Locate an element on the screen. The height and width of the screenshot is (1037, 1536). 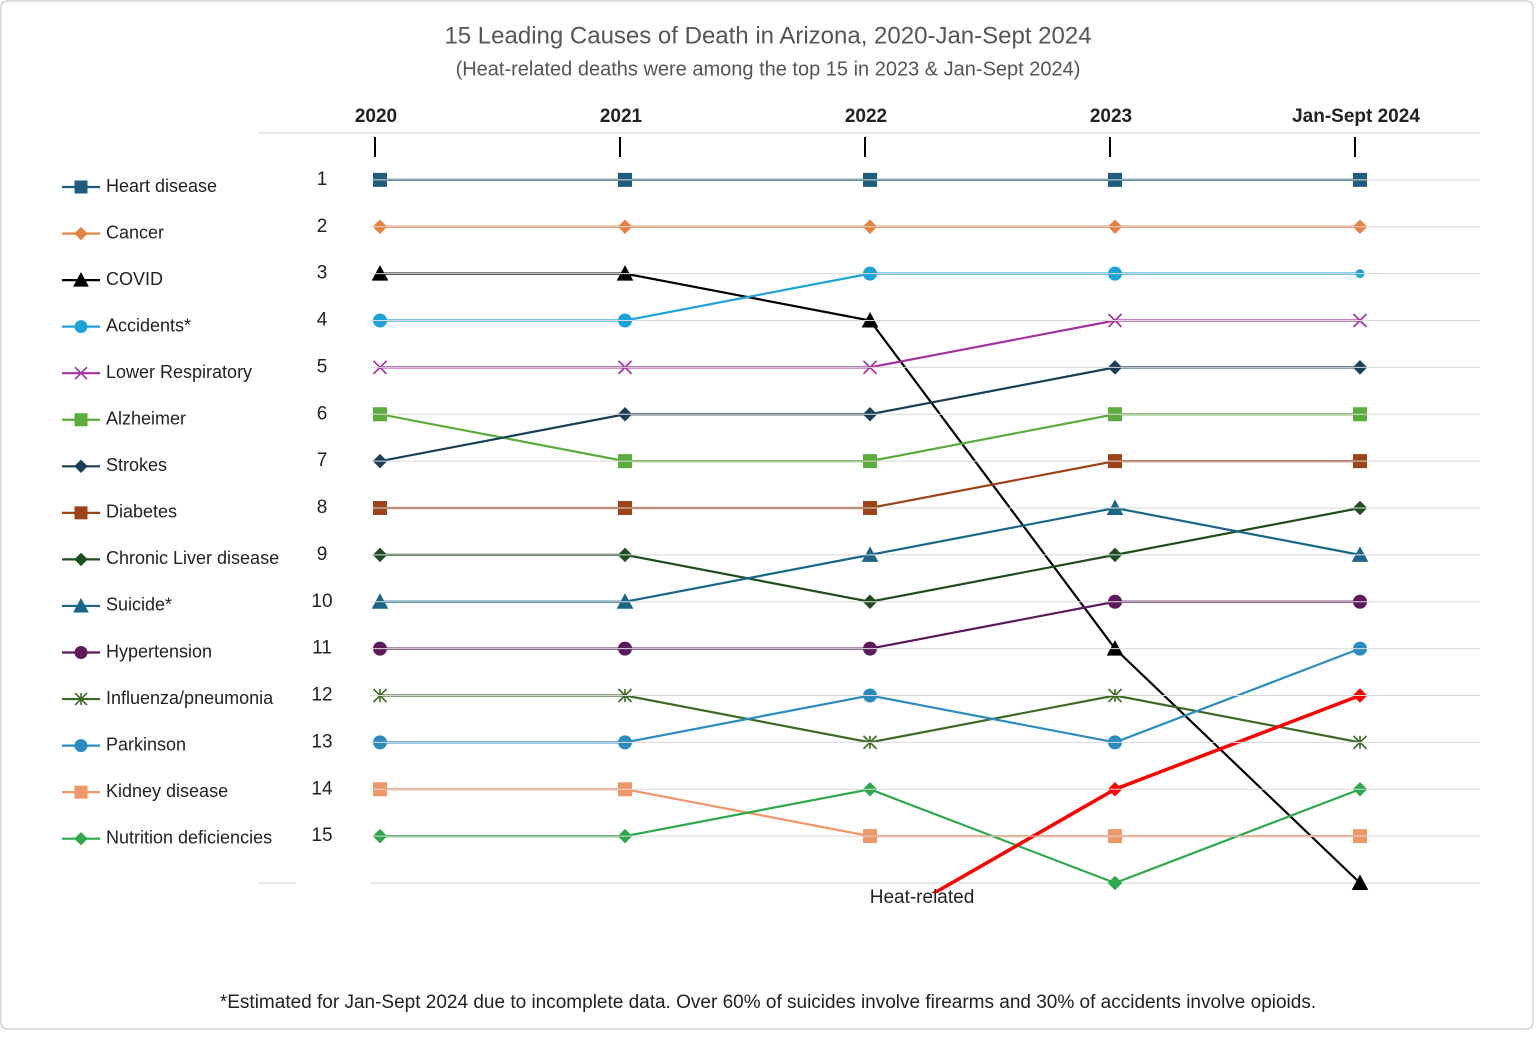
legend-label: Cancer is located at coordinates (135, 232).